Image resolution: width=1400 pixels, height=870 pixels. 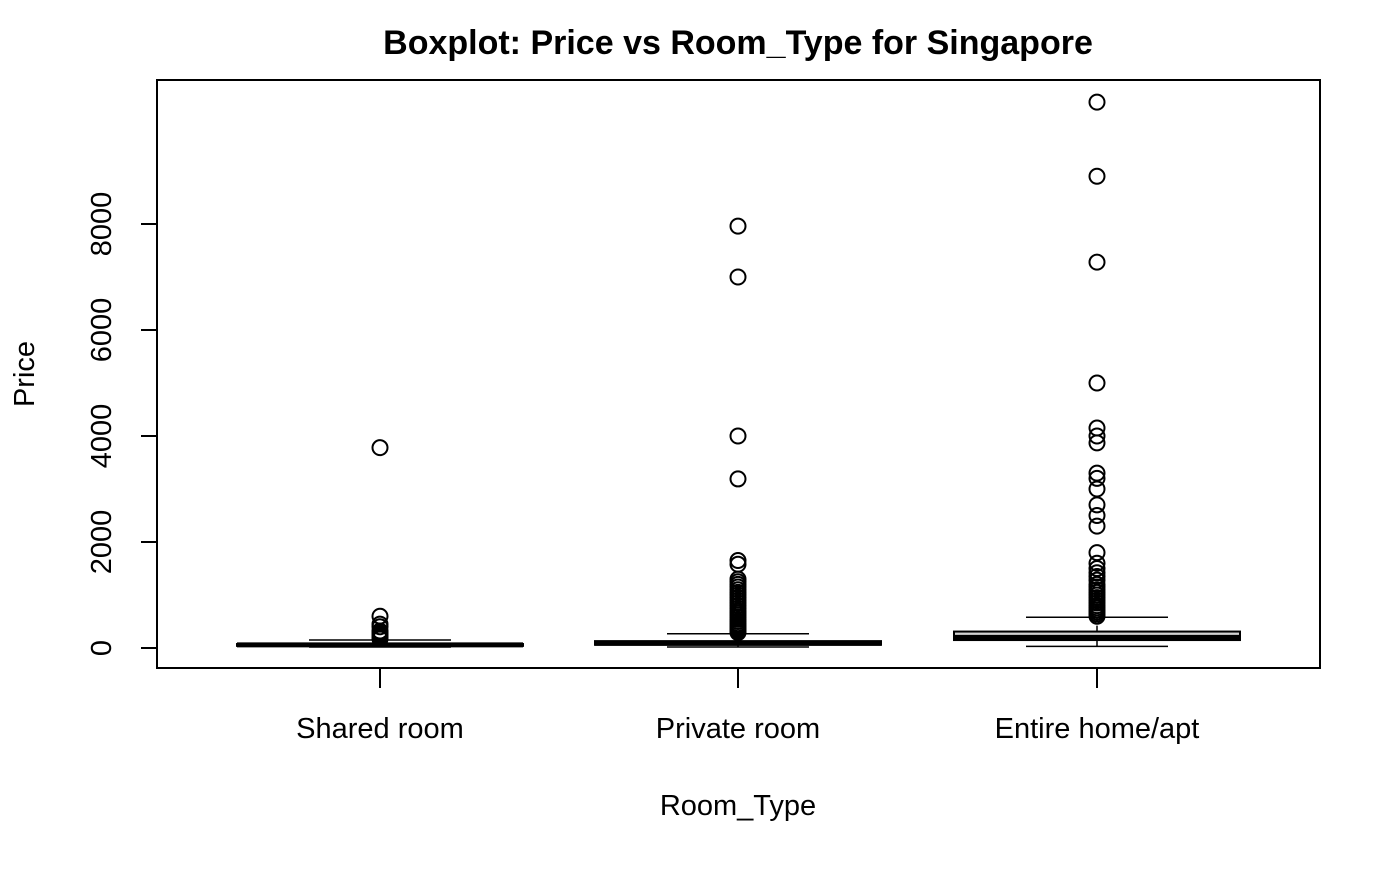 I want to click on x-tick-label: Shared room, so click(x=380, y=729).